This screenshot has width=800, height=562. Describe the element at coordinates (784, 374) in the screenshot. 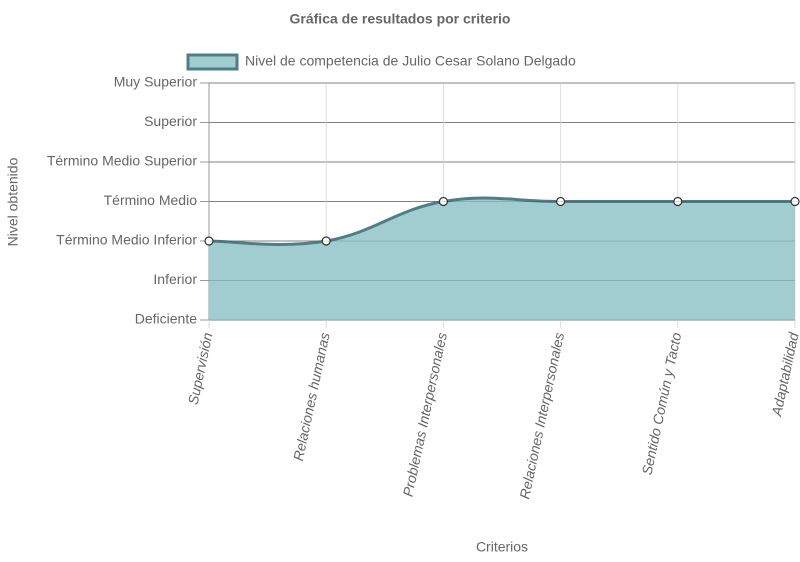

I see `x-tick-label: Adaptabilidad` at that location.